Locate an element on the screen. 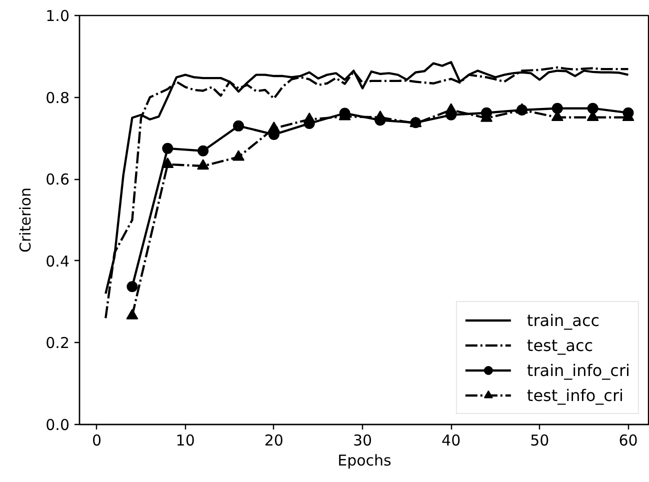 The height and width of the screenshot is (482, 649). x-axis-title: Epochs is located at coordinates (365, 461).